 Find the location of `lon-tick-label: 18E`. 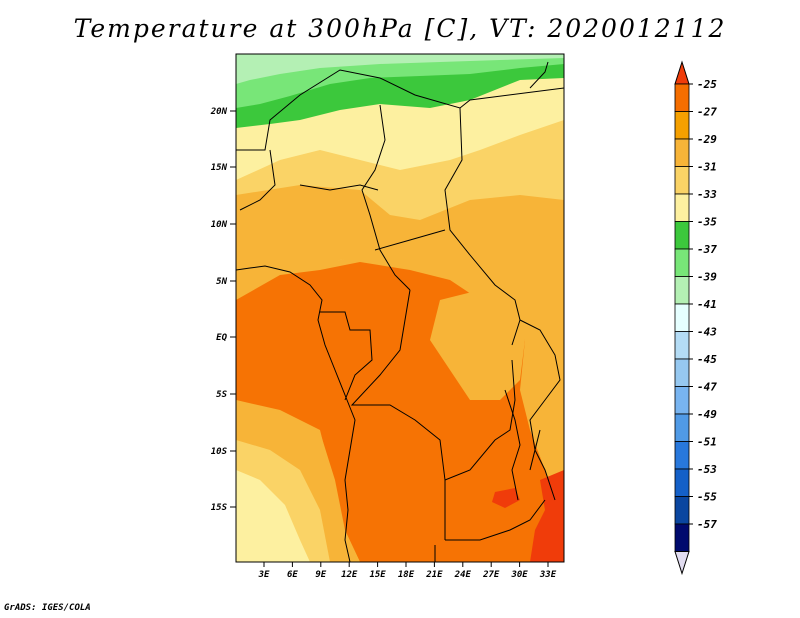

lon-tick-label: 18E is located at coordinates (406, 575).